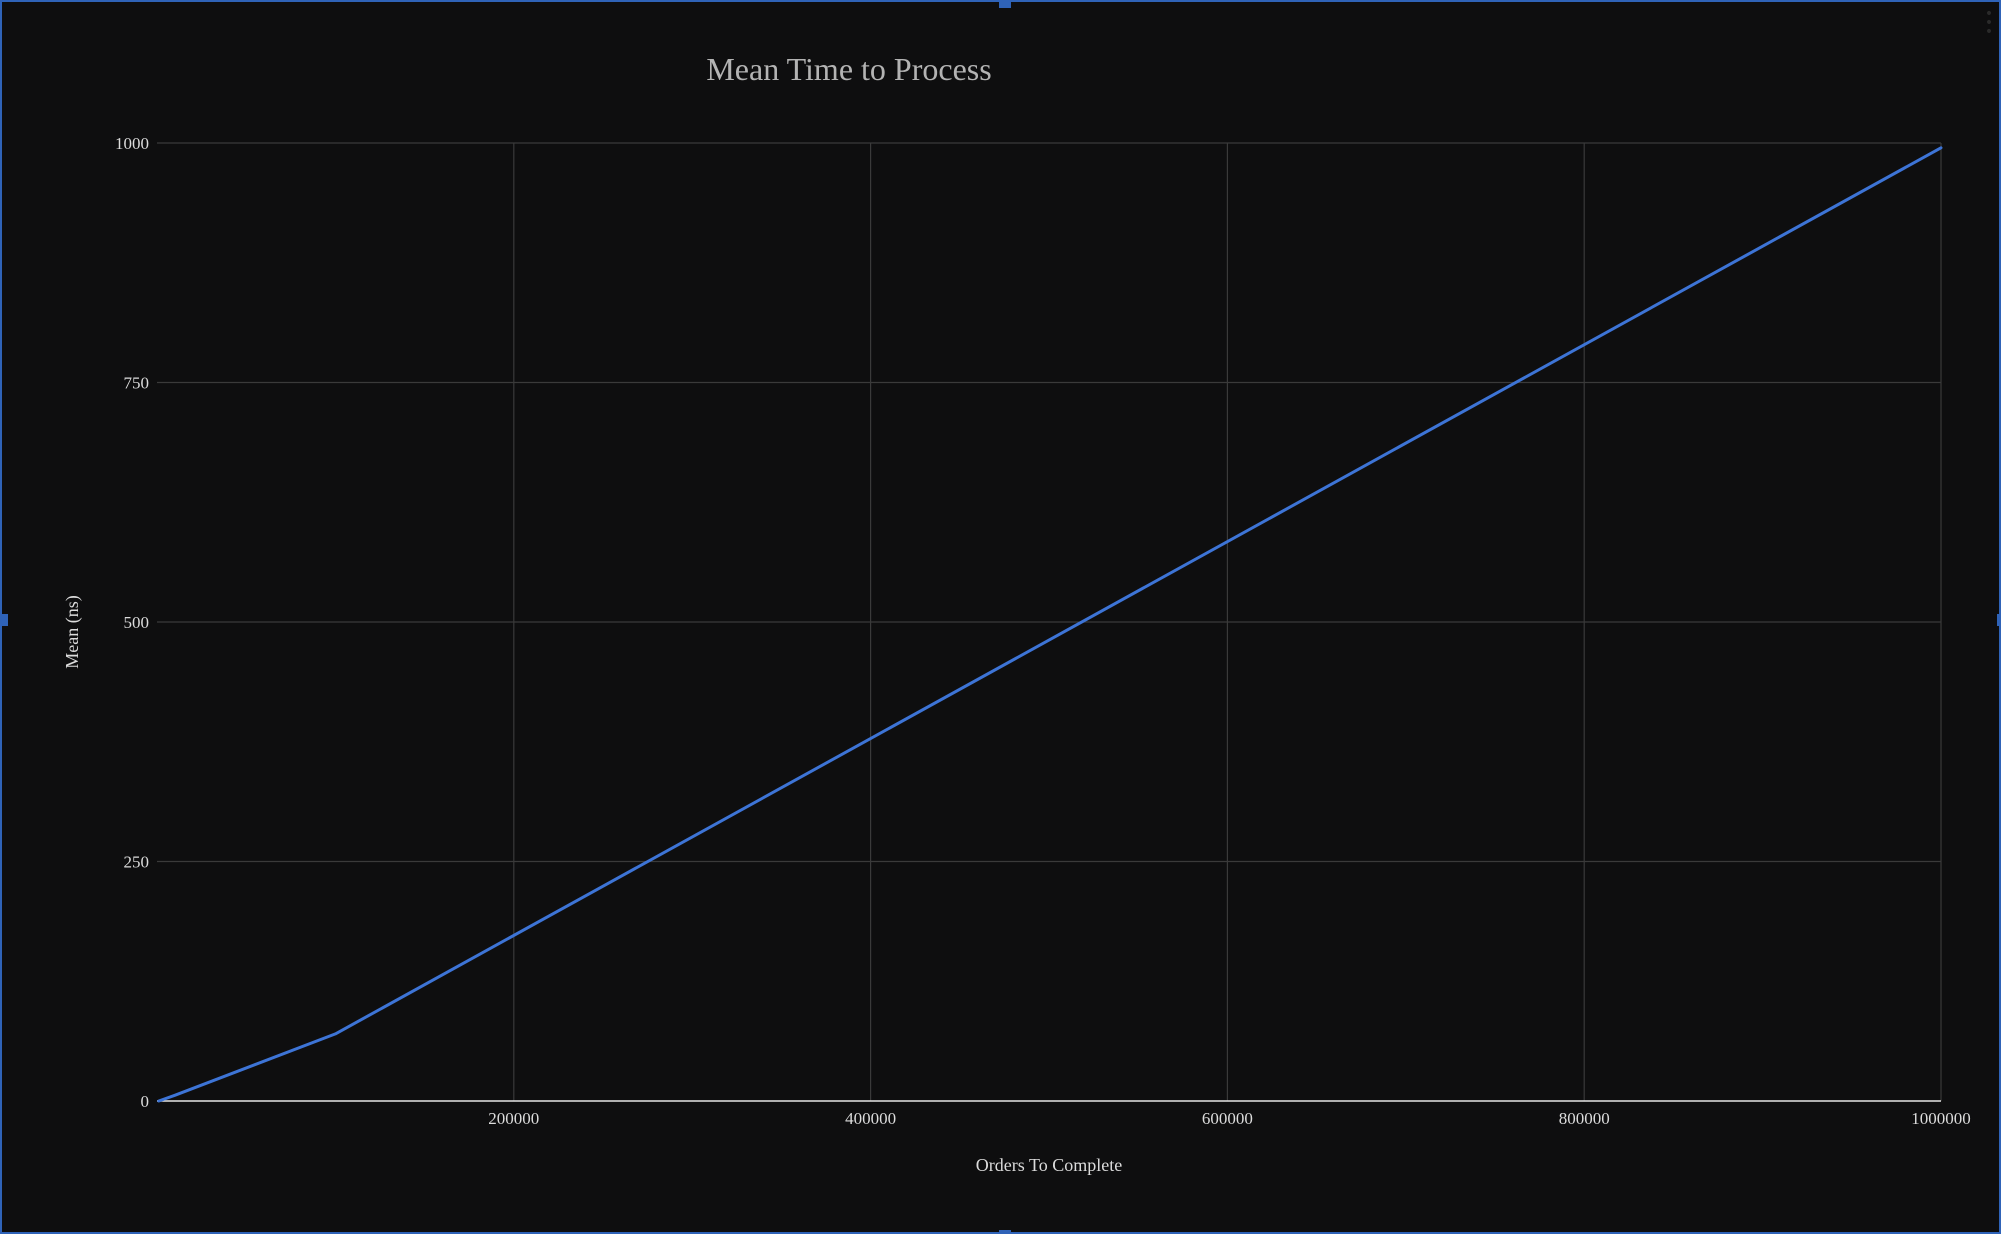 This screenshot has height=1234, width=2001. What do you see at coordinates (145, 1101) in the screenshot?
I see `y-tick-label: 0` at bounding box center [145, 1101].